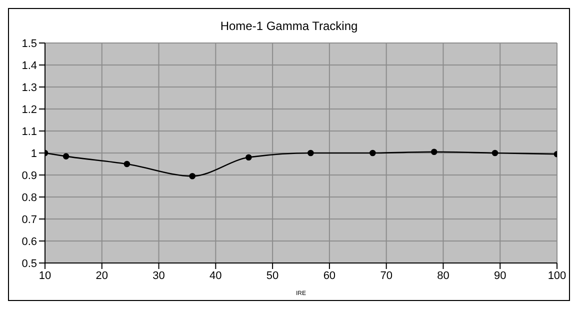 The image size is (578, 309). Describe the element at coordinates (45, 276) in the screenshot. I see `x-tick-label: 10` at that location.